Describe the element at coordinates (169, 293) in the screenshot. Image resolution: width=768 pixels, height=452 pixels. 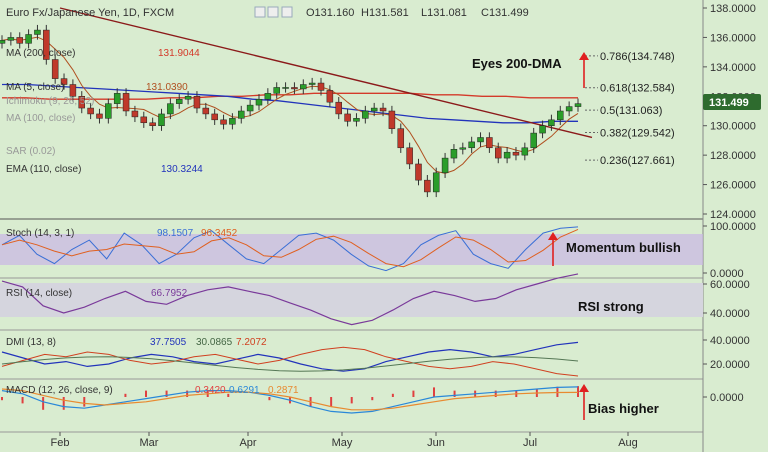
I see `rsi-value: 66.7952` at that location.